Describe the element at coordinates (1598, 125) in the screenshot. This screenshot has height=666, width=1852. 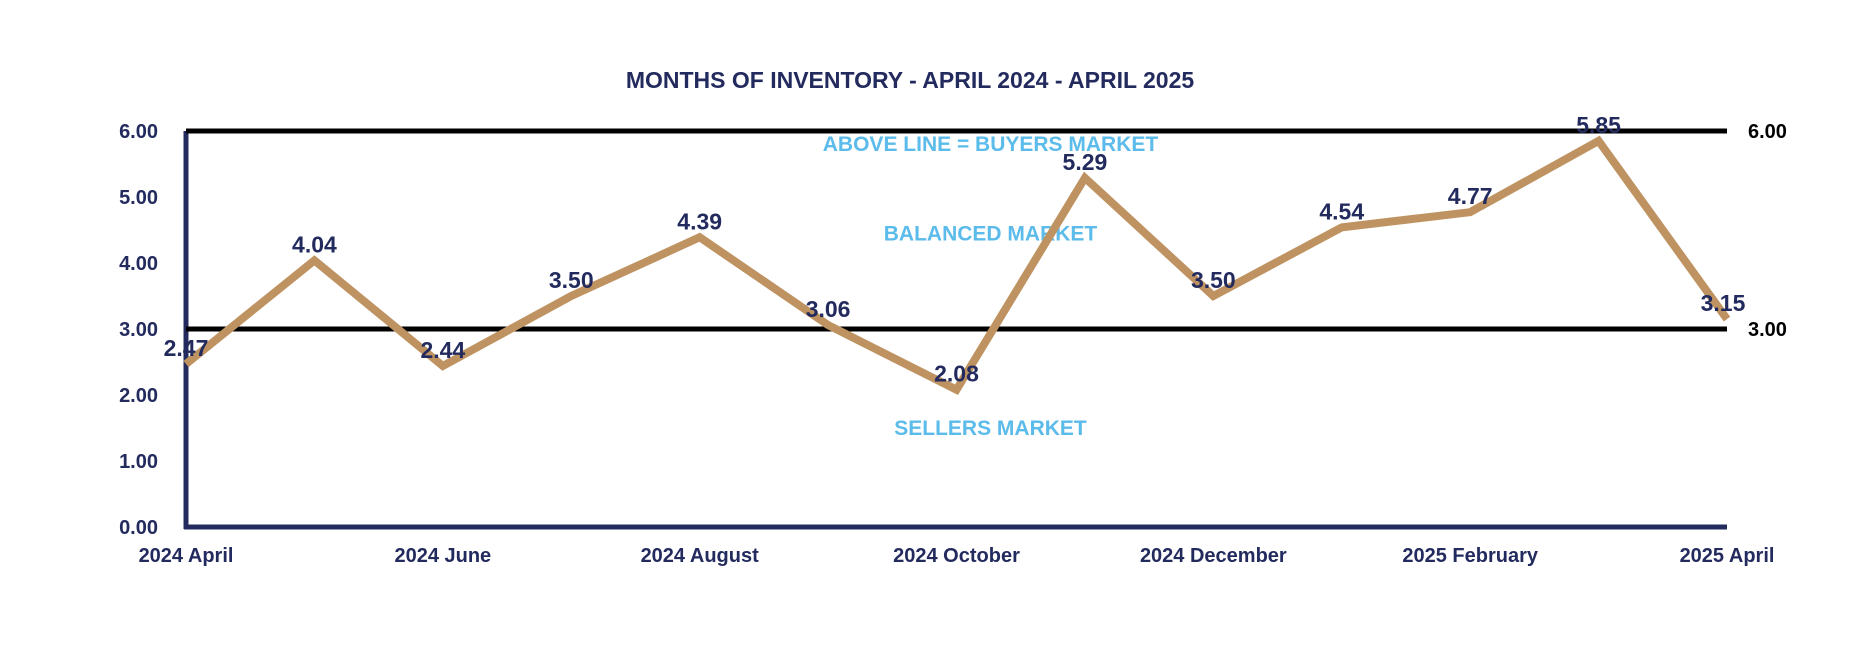
I see `data-label: 5.85` at that location.